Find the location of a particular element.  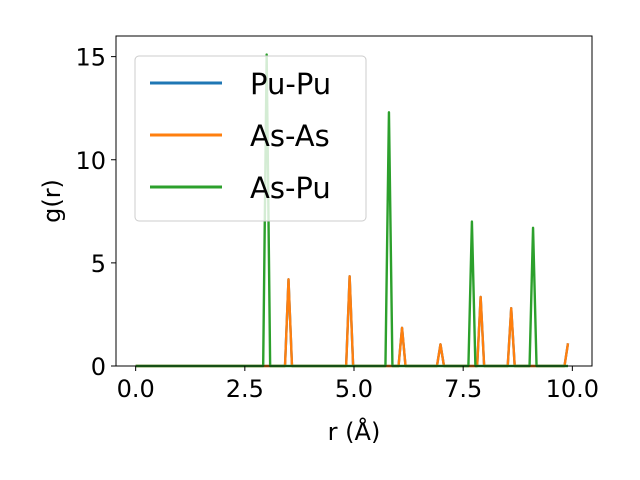

y-axis-label: g(r) is located at coordinates (52, 201).